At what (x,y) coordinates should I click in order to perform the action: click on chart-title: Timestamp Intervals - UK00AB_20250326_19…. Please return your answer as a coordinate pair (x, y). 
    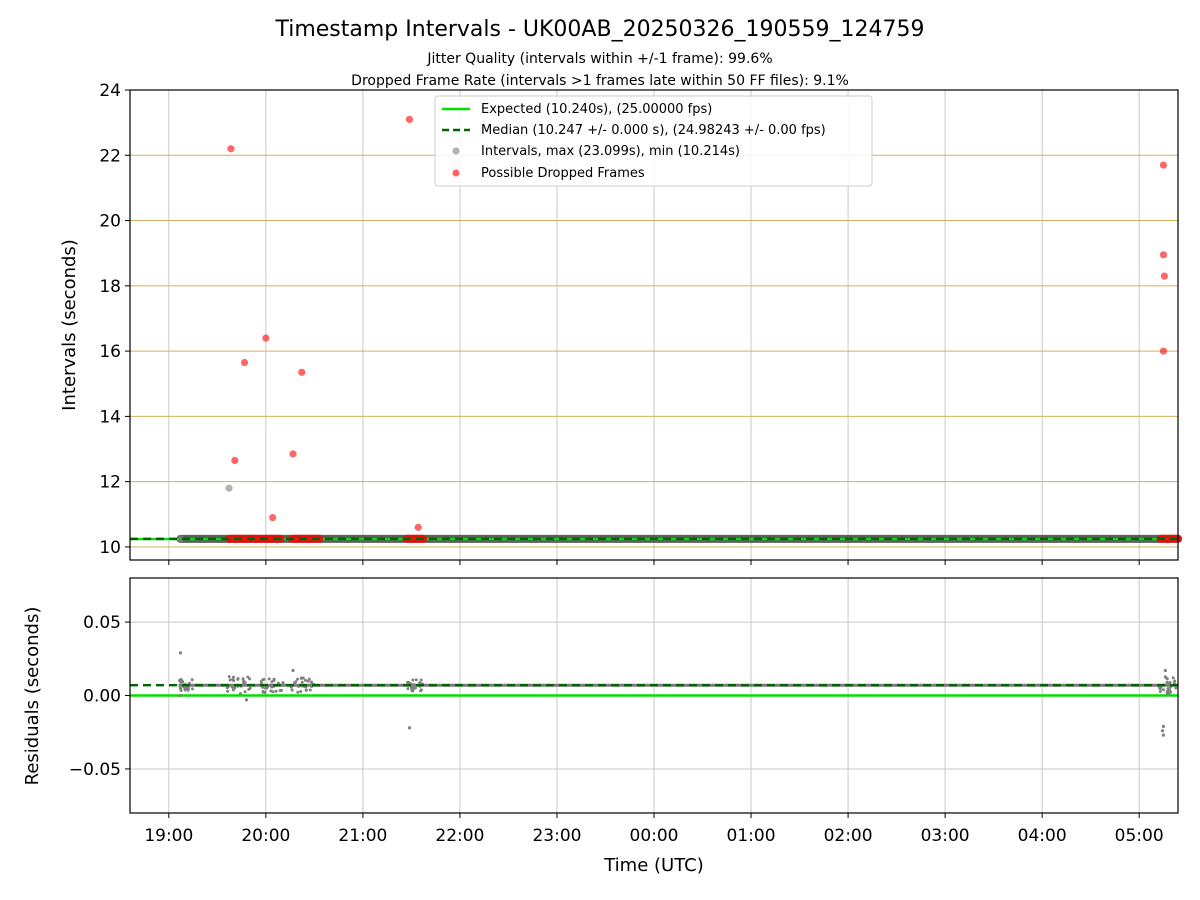
    Looking at the image, I should click on (599, 29).